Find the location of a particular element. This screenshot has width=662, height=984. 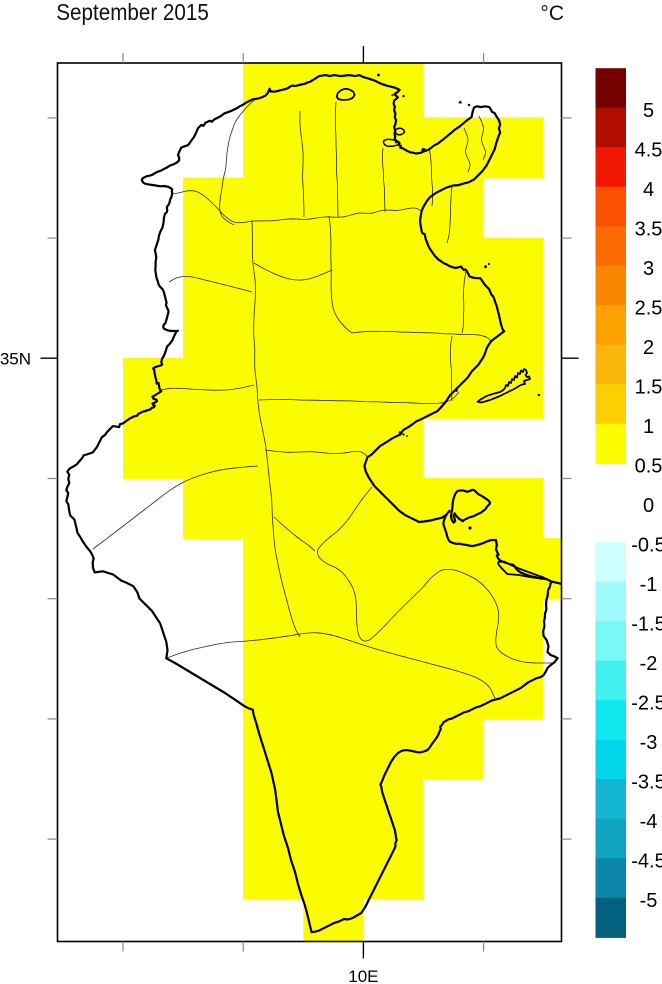

svg-text: -2.5 is located at coordinates (646, 704).